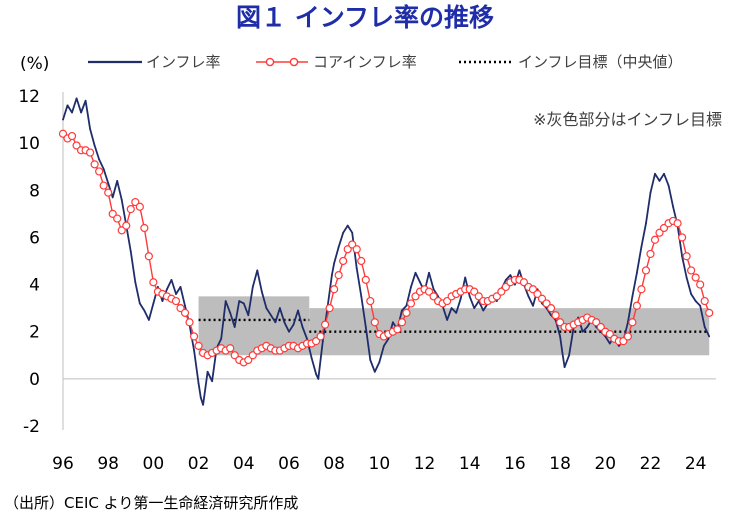 The height and width of the screenshot is (518, 730). What do you see at coordinates (651, 464) in the screenshot?
I see `x-tick-label: 22` at bounding box center [651, 464].